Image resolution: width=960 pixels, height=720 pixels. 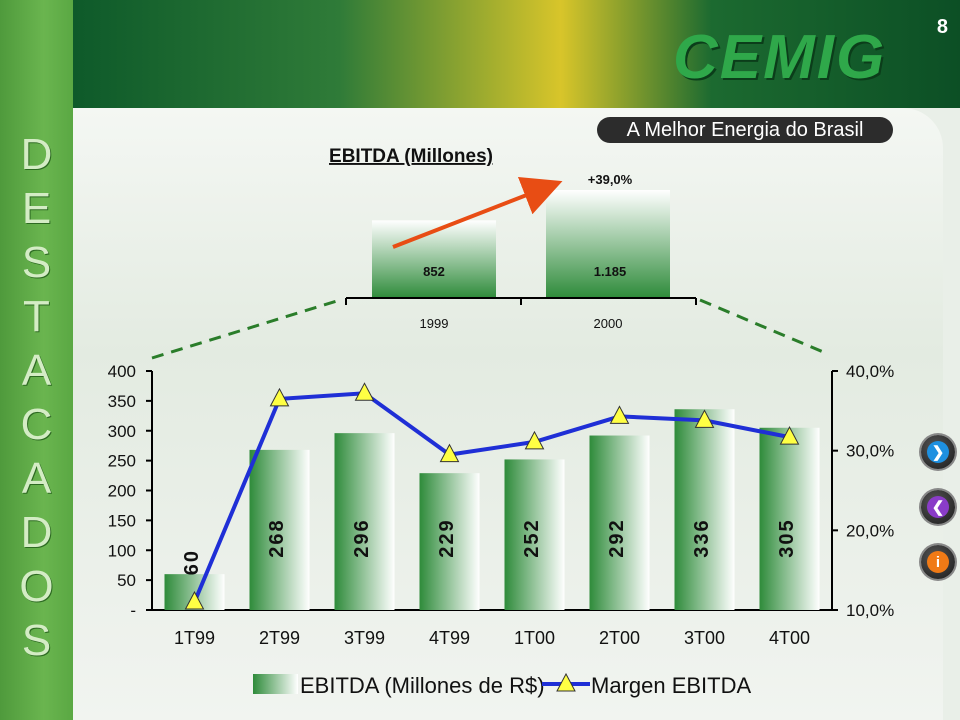 I want to click on next-button: ❯, so click(x=938, y=452).